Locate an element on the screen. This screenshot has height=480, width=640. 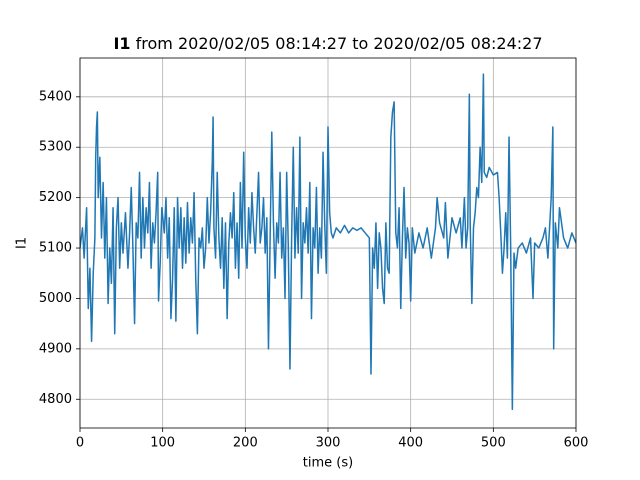
y-tick-label: 5000 is located at coordinates (55, 298).